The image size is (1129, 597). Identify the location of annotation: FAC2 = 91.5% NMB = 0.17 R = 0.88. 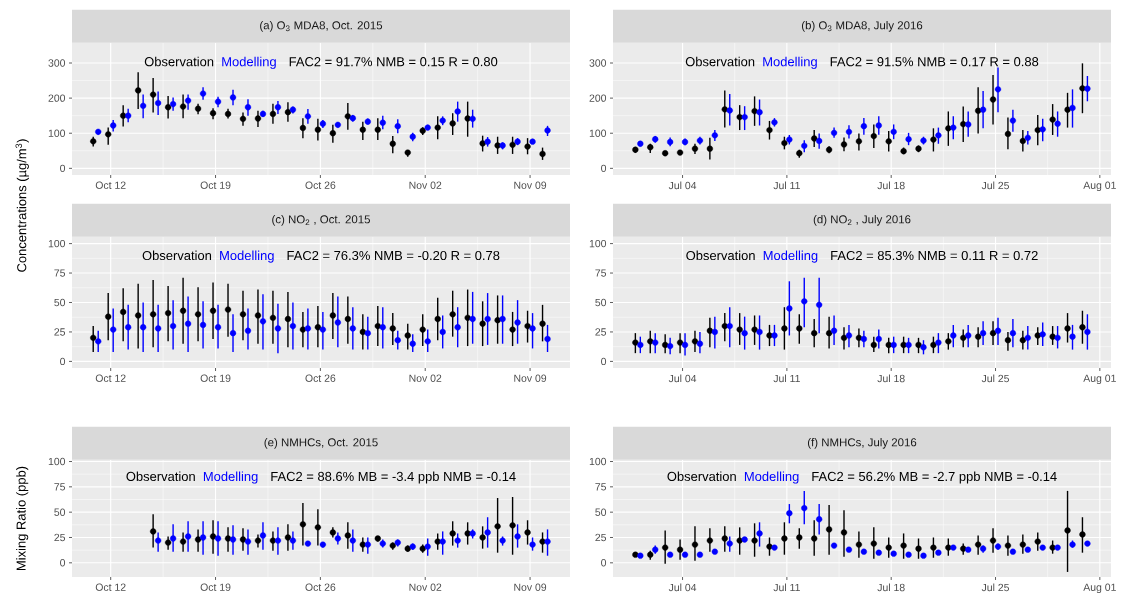
(934, 62).